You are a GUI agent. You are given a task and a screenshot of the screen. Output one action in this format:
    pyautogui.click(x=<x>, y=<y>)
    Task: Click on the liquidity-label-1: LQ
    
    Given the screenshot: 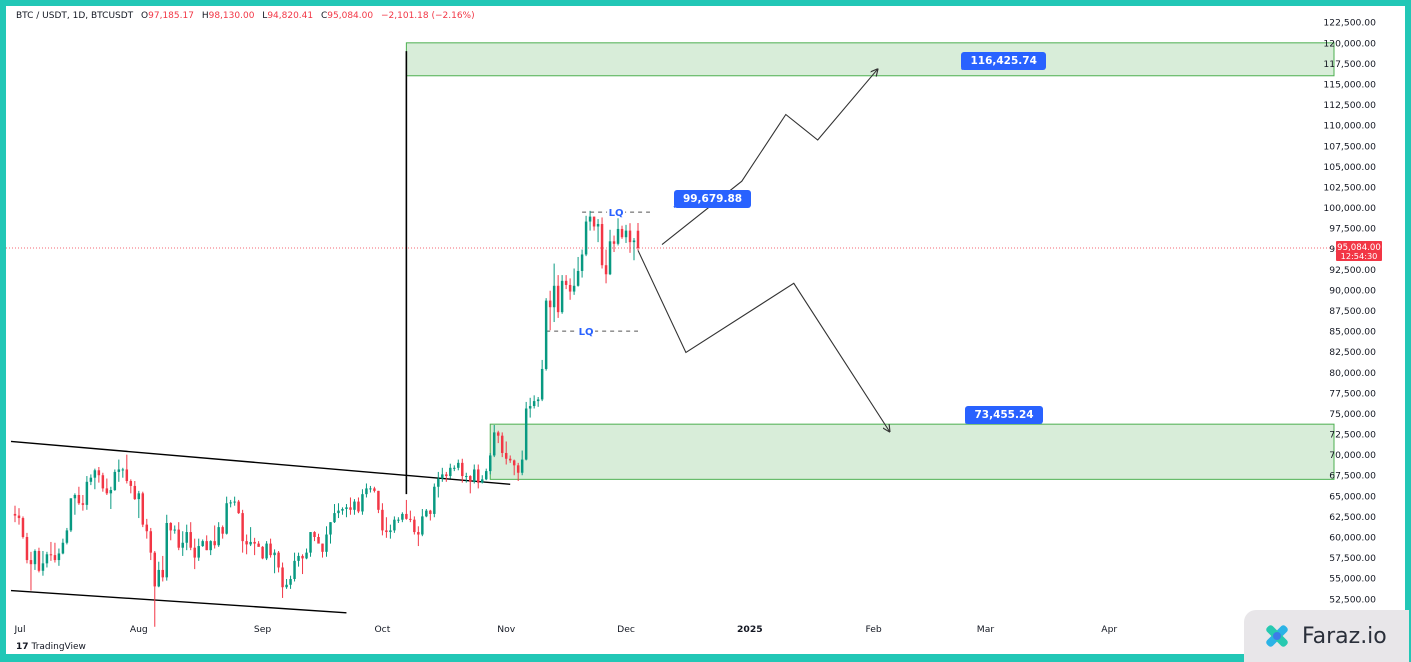 What is the action you would take?
    pyautogui.click(x=616, y=213)
    